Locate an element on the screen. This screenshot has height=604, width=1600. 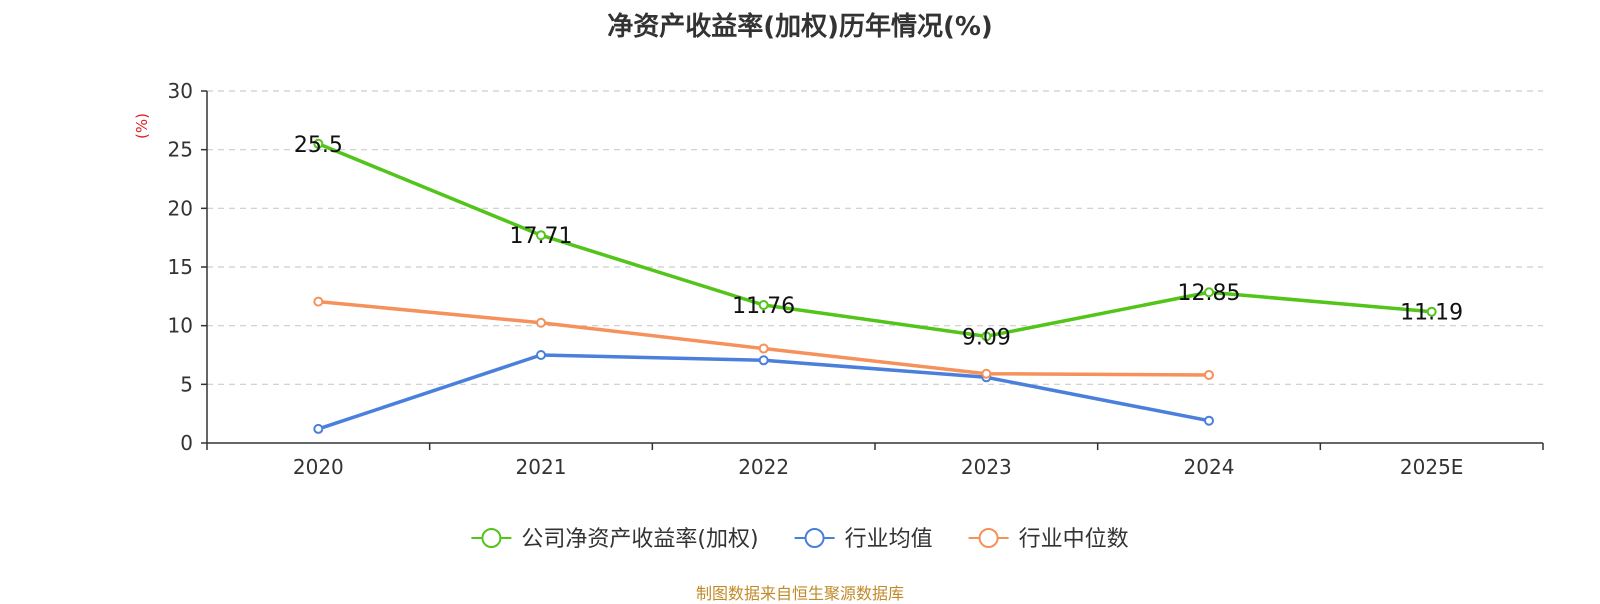
x-tick-label: 2020 is located at coordinates (318, 467).